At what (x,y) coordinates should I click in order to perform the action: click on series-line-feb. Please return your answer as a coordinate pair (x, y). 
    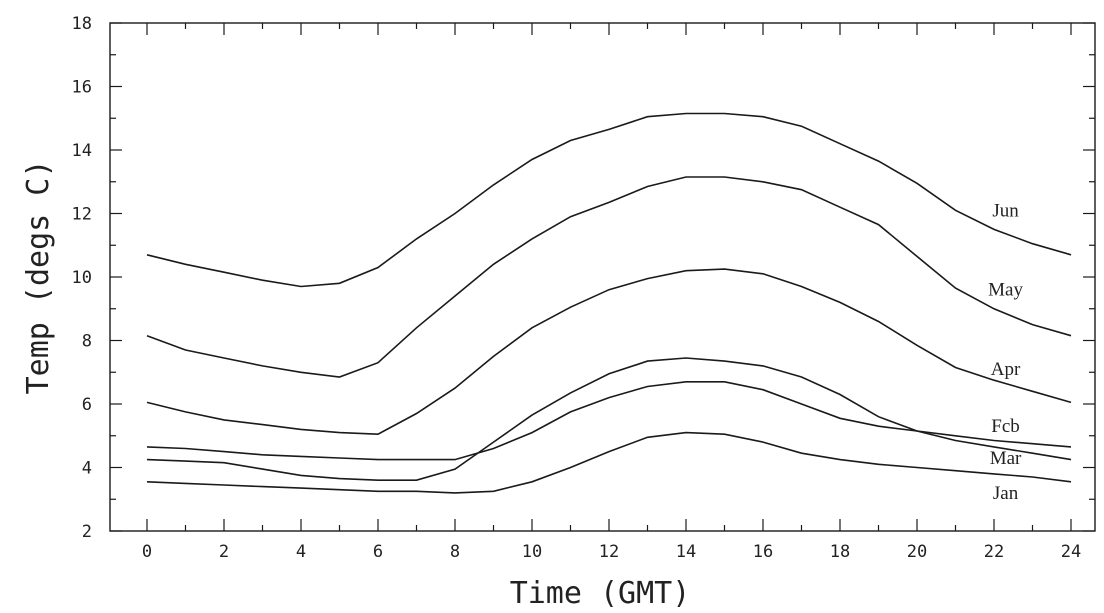
    Looking at the image, I should click on (609, 420).